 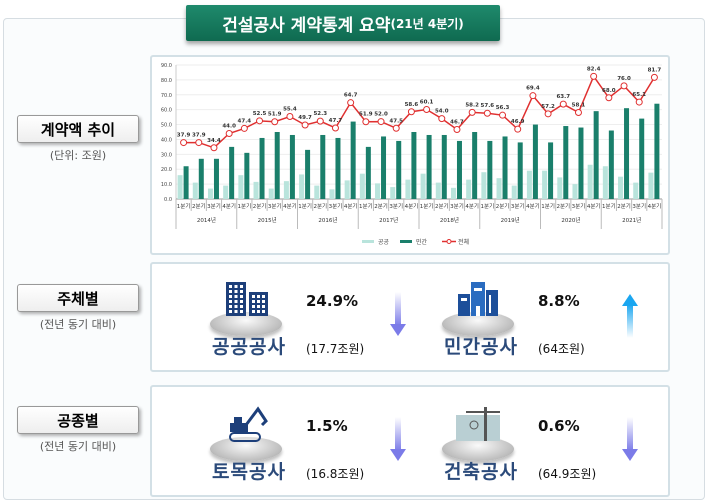 I want to click on data-label: 47.7, so click(x=336, y=121).